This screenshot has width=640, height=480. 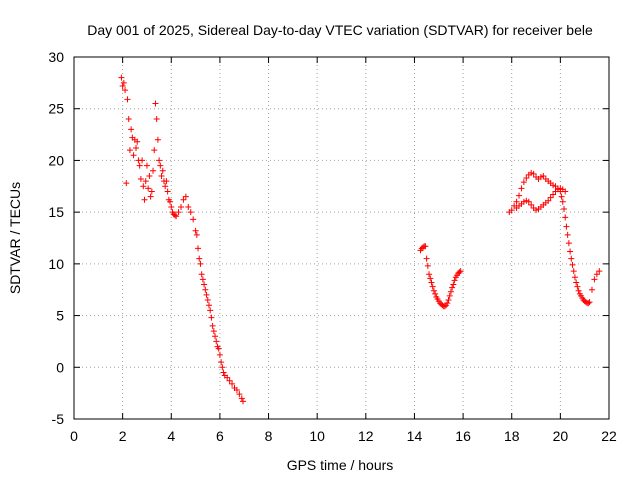 What do you see at coordinates (512, 436) in the screenshot?
I see `x-tick-label: 18` at bounding box center [512, 436].